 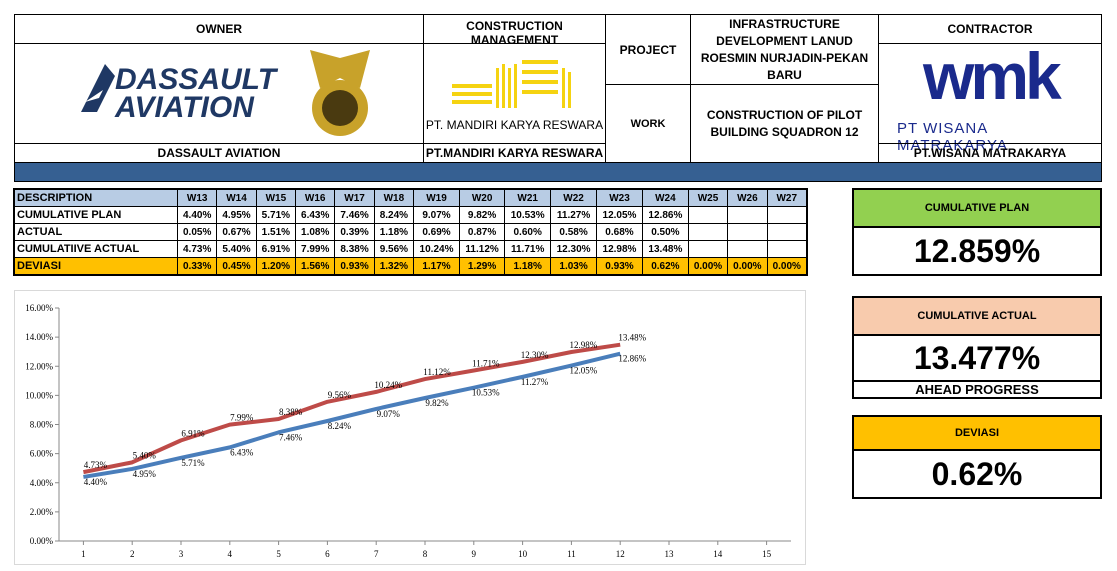 What do you see at coordinates (977, 474) in the screenshot?
I see `dev-value: 0.62%` at bounding box center [977, 474].